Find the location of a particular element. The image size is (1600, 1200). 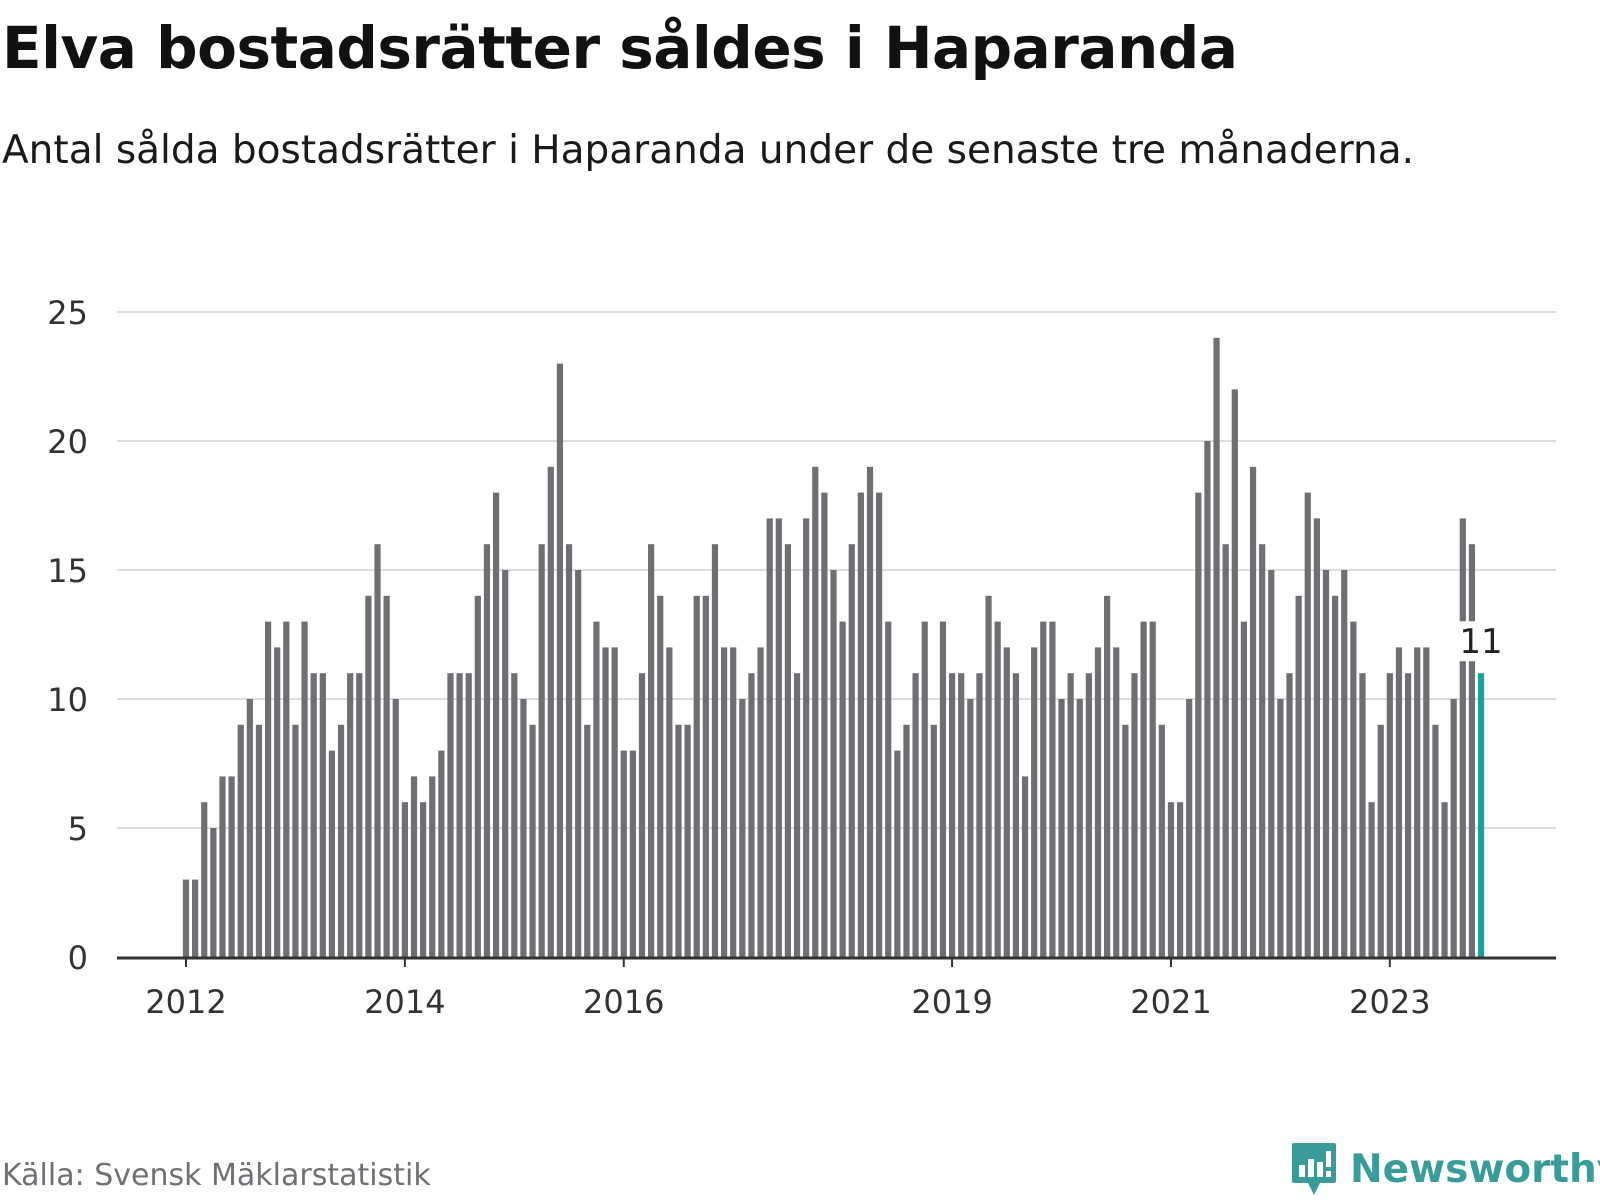

y-axis-ticks: 0 5 10 15 20 25 is located at coordinates (67, 635).